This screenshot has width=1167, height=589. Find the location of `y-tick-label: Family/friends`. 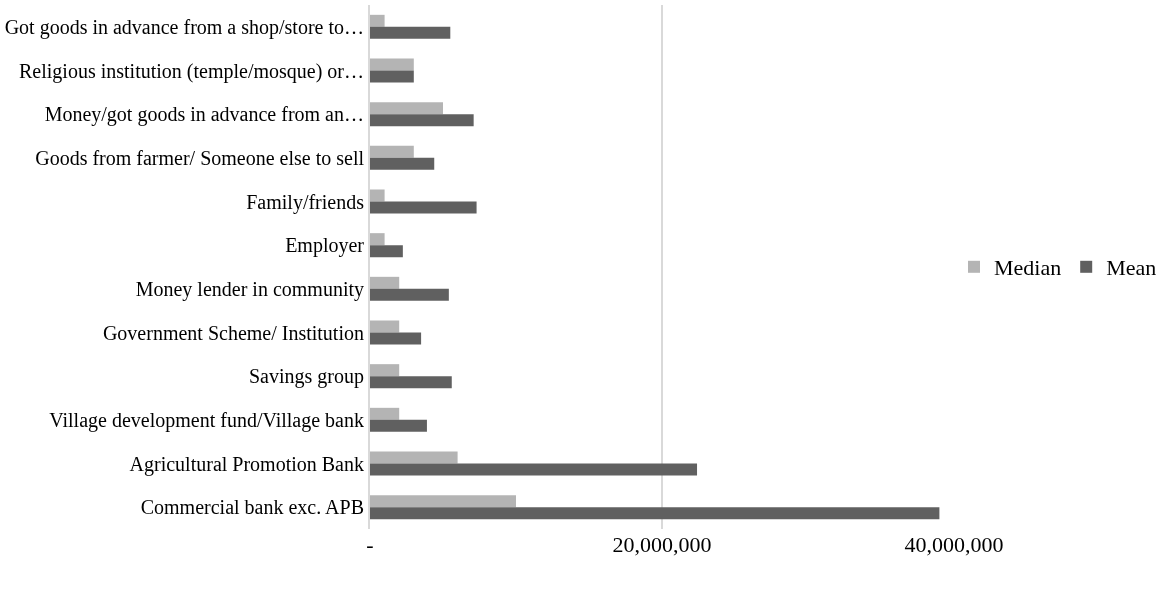

y-tick-label: Family/friends is located at coordinates (305, 202).